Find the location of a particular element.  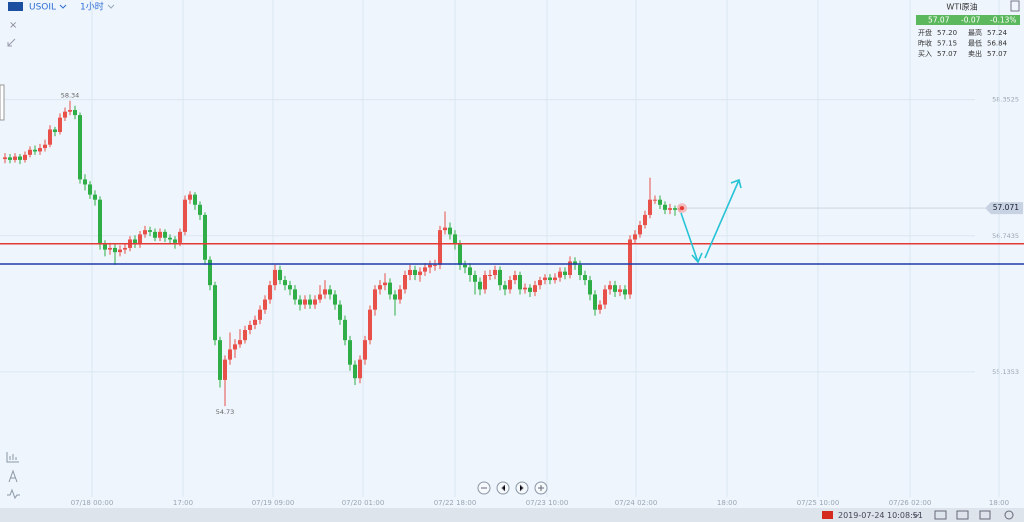

side-tab is located at coordinates (2, 102).